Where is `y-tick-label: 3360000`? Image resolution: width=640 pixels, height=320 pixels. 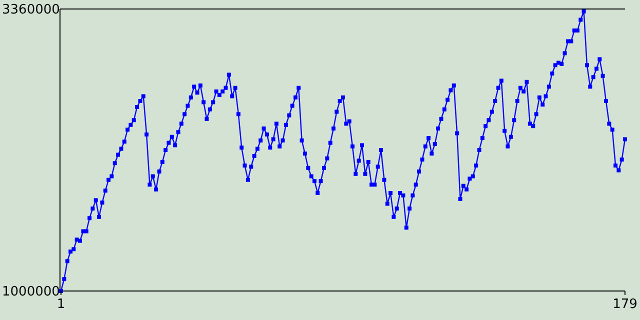
y-tick-label: 3360000 is located at coordinates (31, 10).